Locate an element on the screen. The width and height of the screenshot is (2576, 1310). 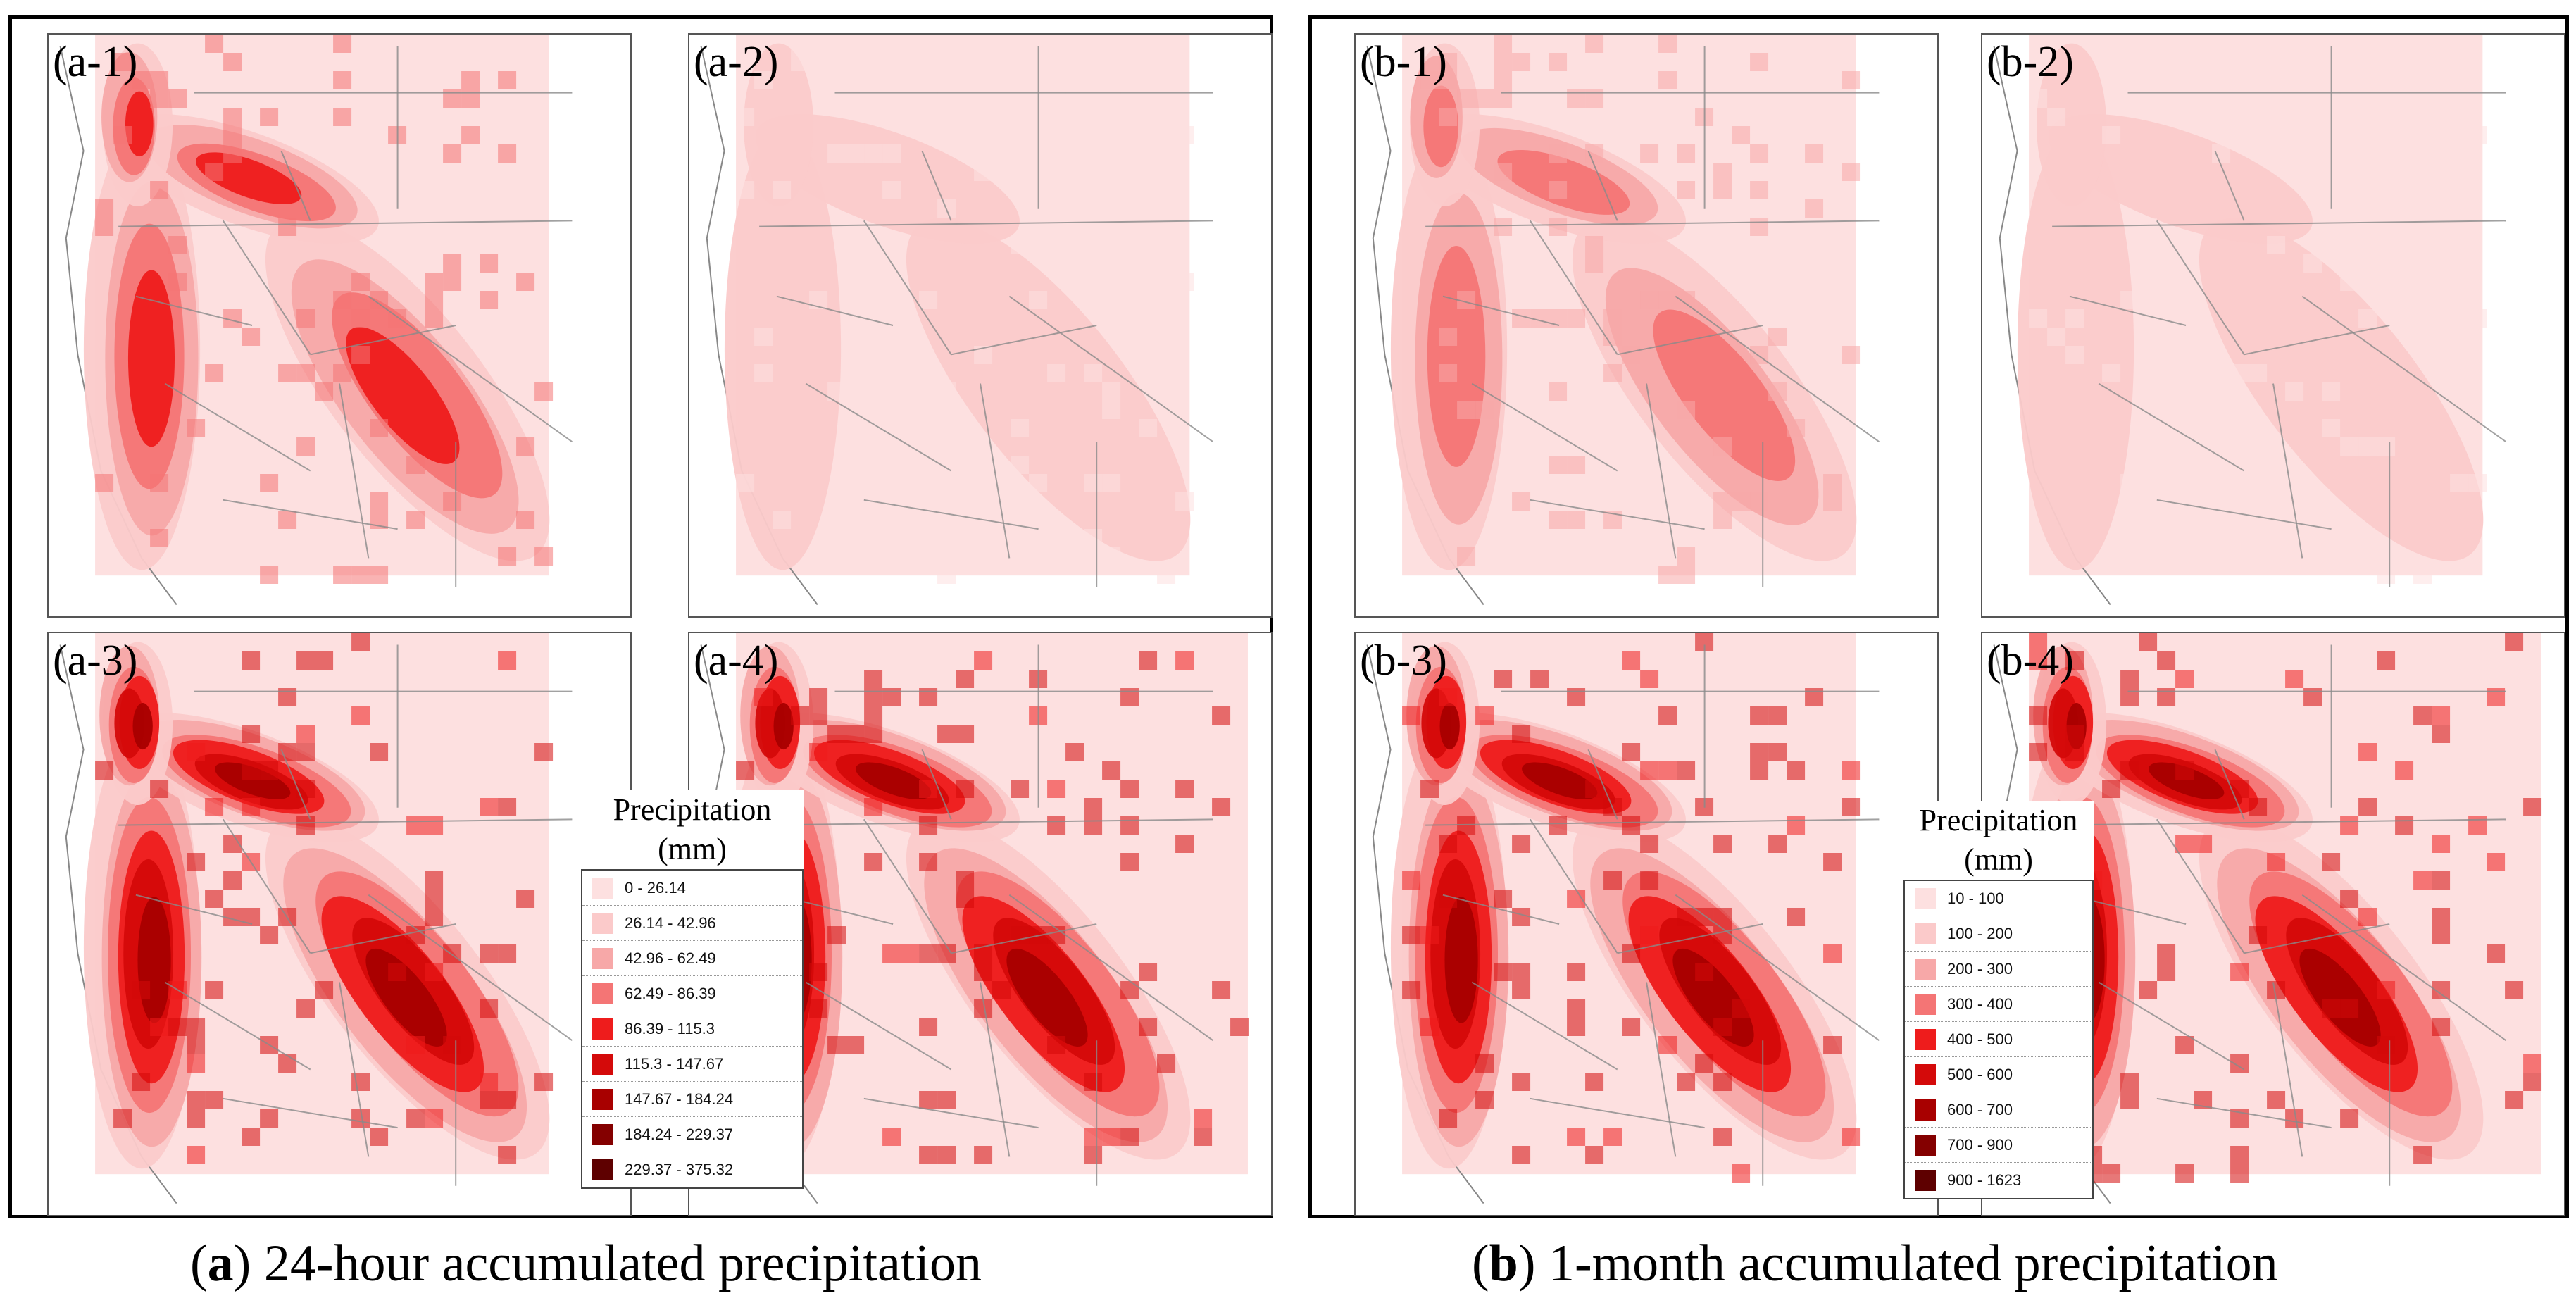
map-panel-a-3: (a-3) is located at coordinates (339, 924).